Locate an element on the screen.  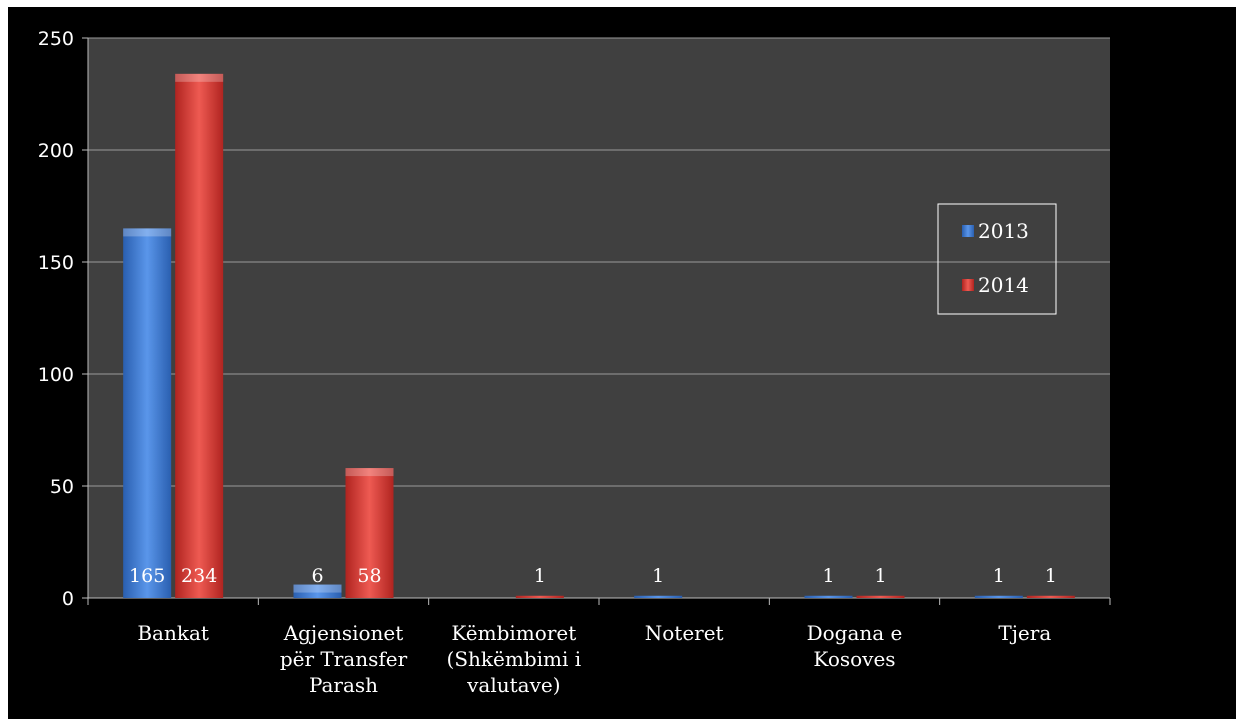
legend-swatch-2013 is located at coordinates (968, 231).